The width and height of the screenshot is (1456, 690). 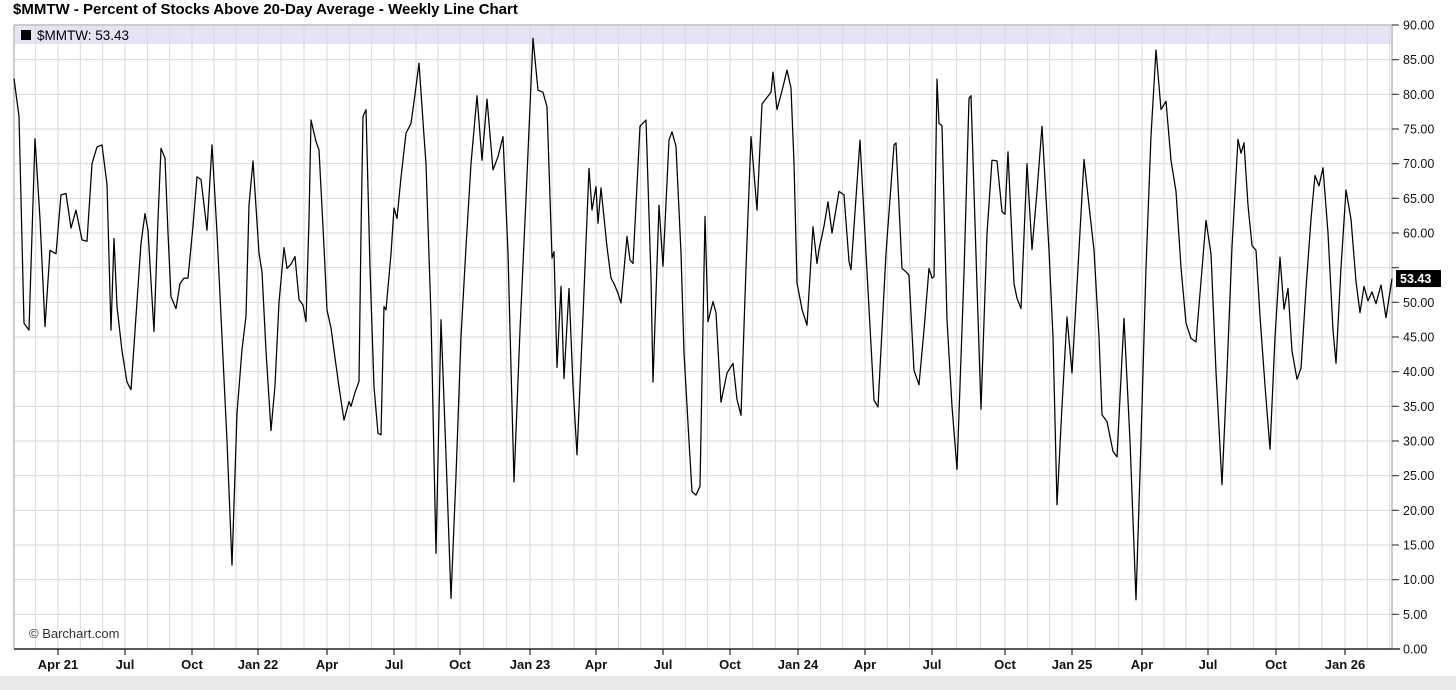 I want to click on y-axis-label: 90.00, so click(x=1418, y=26).